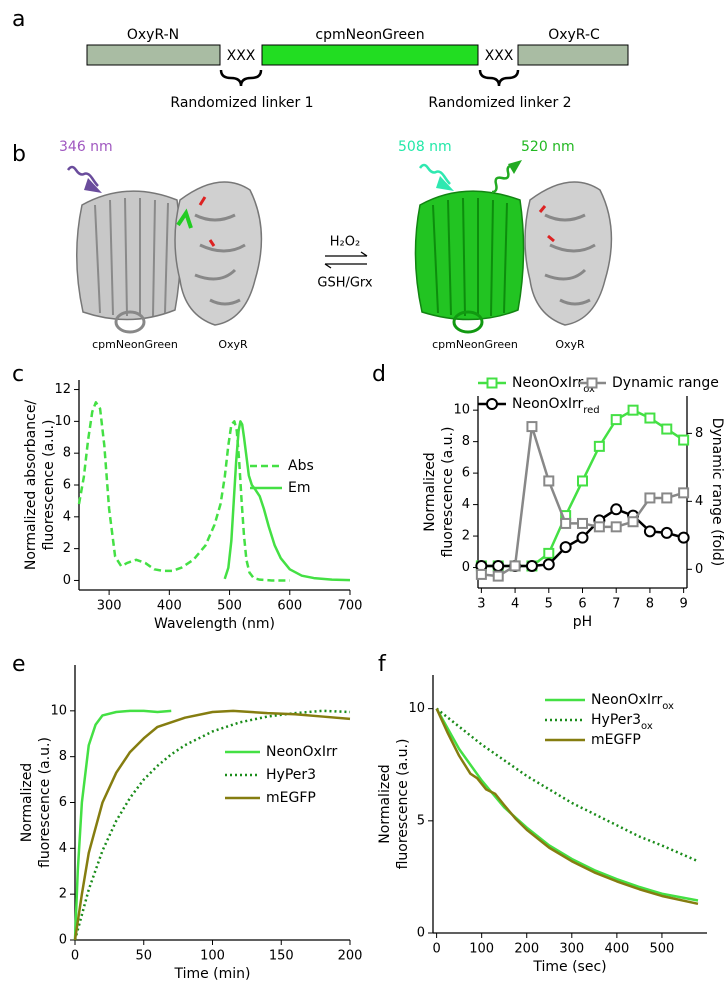 This screenshot has height=996, width=724. Describe the element at coordinates (683, 604) in the screenshot. I see `x-tick-label: 9` at that location.